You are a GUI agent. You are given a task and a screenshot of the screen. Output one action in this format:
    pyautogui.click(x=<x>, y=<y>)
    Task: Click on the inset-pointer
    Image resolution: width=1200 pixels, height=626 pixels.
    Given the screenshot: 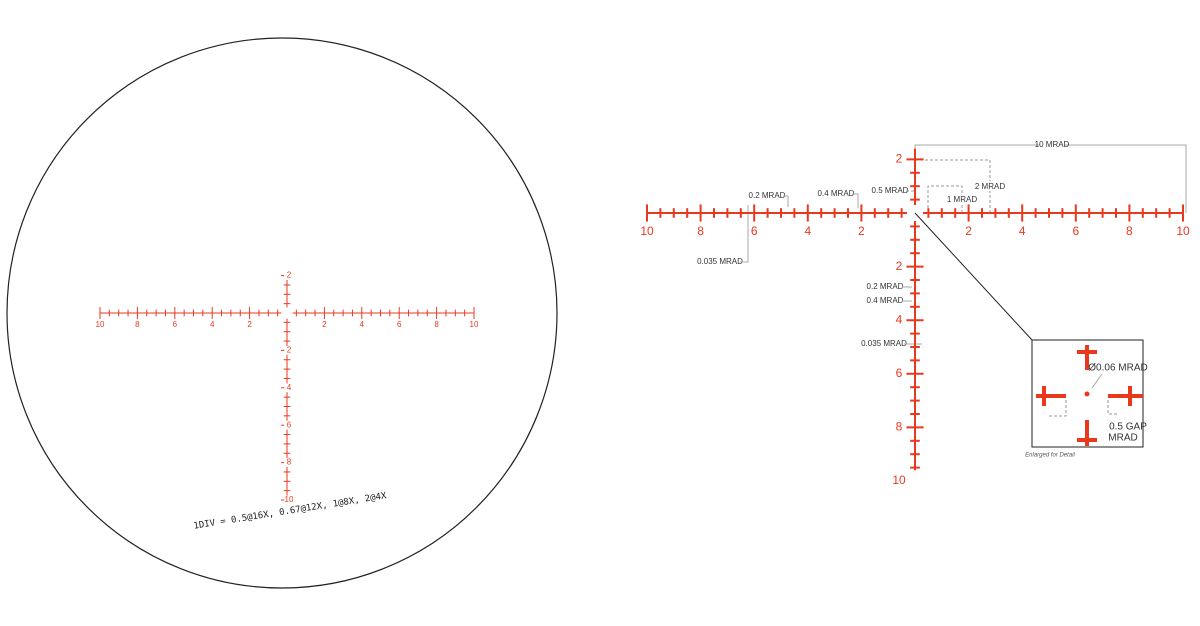 What is the action you would take?
    pyautogui.click(x=973, y=276)
    